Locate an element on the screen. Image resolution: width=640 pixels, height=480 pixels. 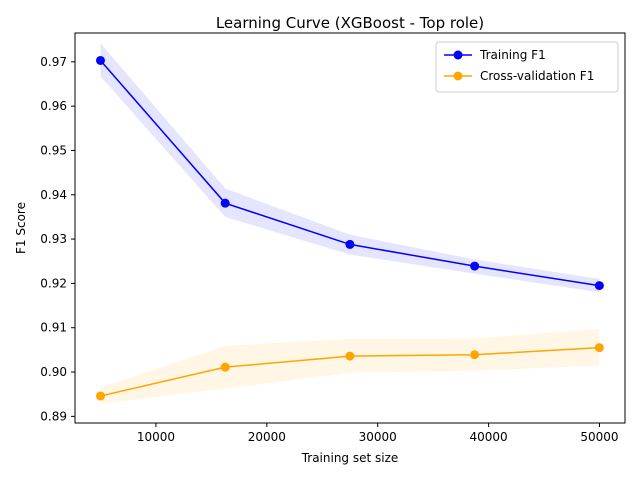
legend-box is located at coordinates (527, 67).